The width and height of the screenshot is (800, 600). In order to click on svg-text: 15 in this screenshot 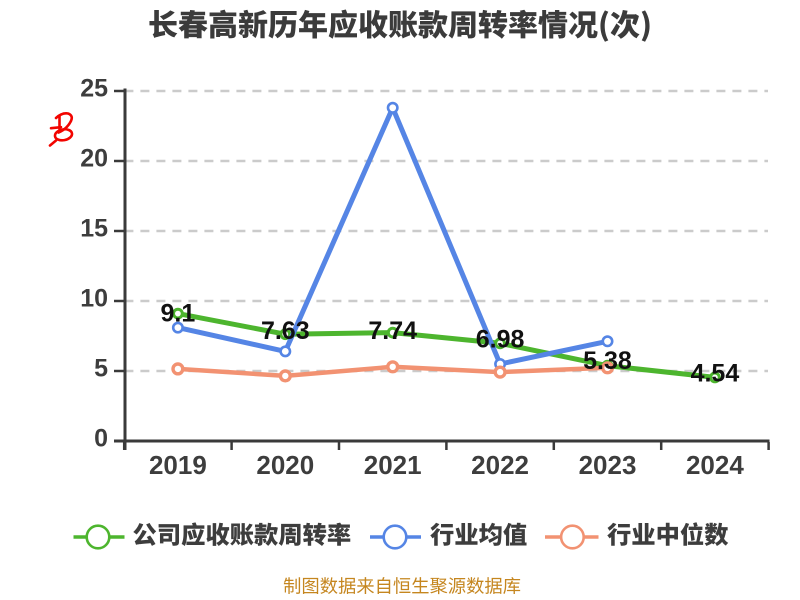, I will do `click(94, 228)`.